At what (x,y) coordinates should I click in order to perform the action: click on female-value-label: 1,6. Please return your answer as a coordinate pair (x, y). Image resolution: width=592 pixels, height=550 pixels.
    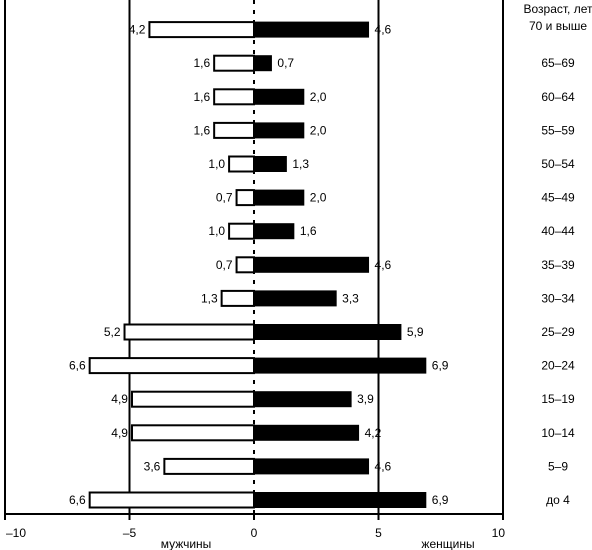
    Looking at the image, I should click on (308, 231).